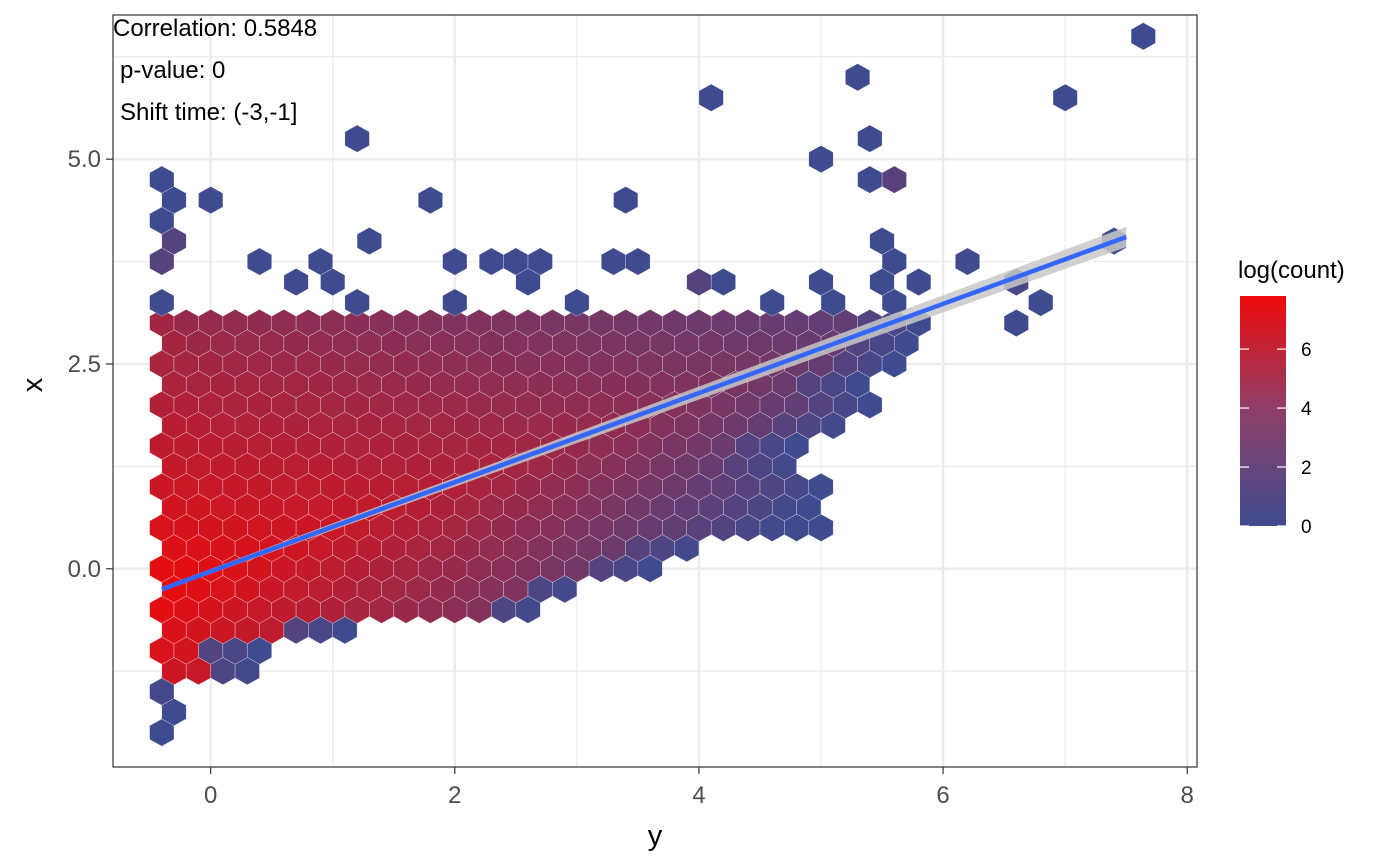 This screenshot has height=865, width=1400. Describe the element at coordinates (1263, 411) in the screenshot. I see `legend-colorbar` at that location.